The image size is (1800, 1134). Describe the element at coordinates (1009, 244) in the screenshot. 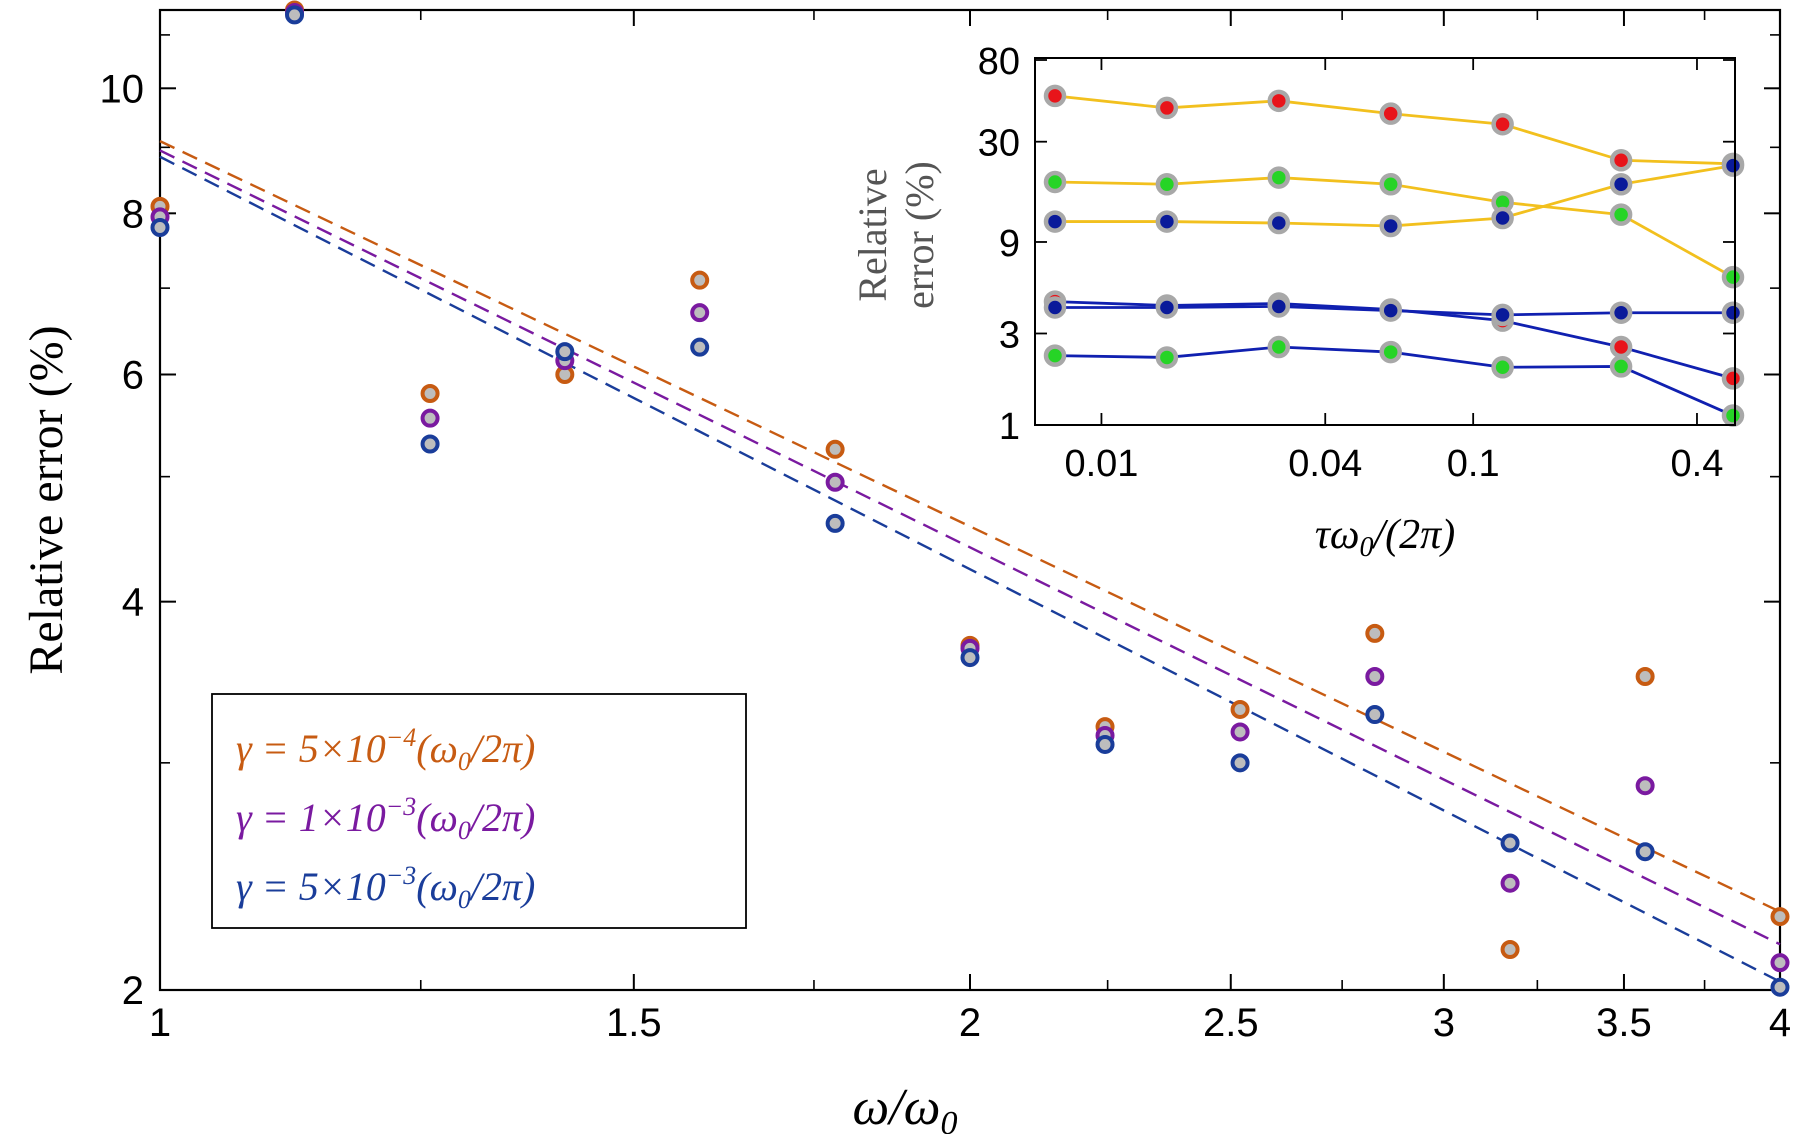

I see `inset-y-tick-label: 9` at that location.